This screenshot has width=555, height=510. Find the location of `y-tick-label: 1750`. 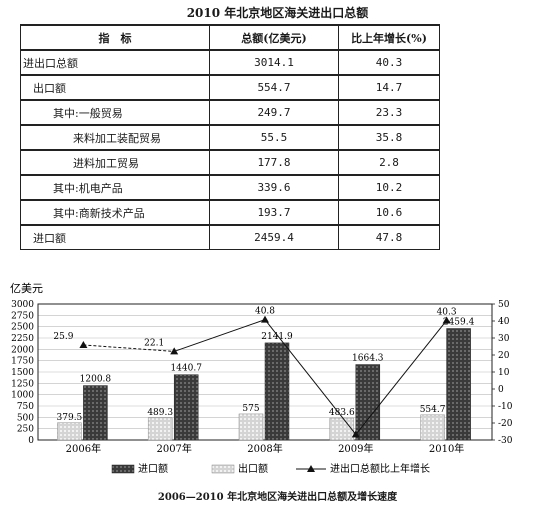

y-tick-label: 1750 is located at coordinates (22, 362).